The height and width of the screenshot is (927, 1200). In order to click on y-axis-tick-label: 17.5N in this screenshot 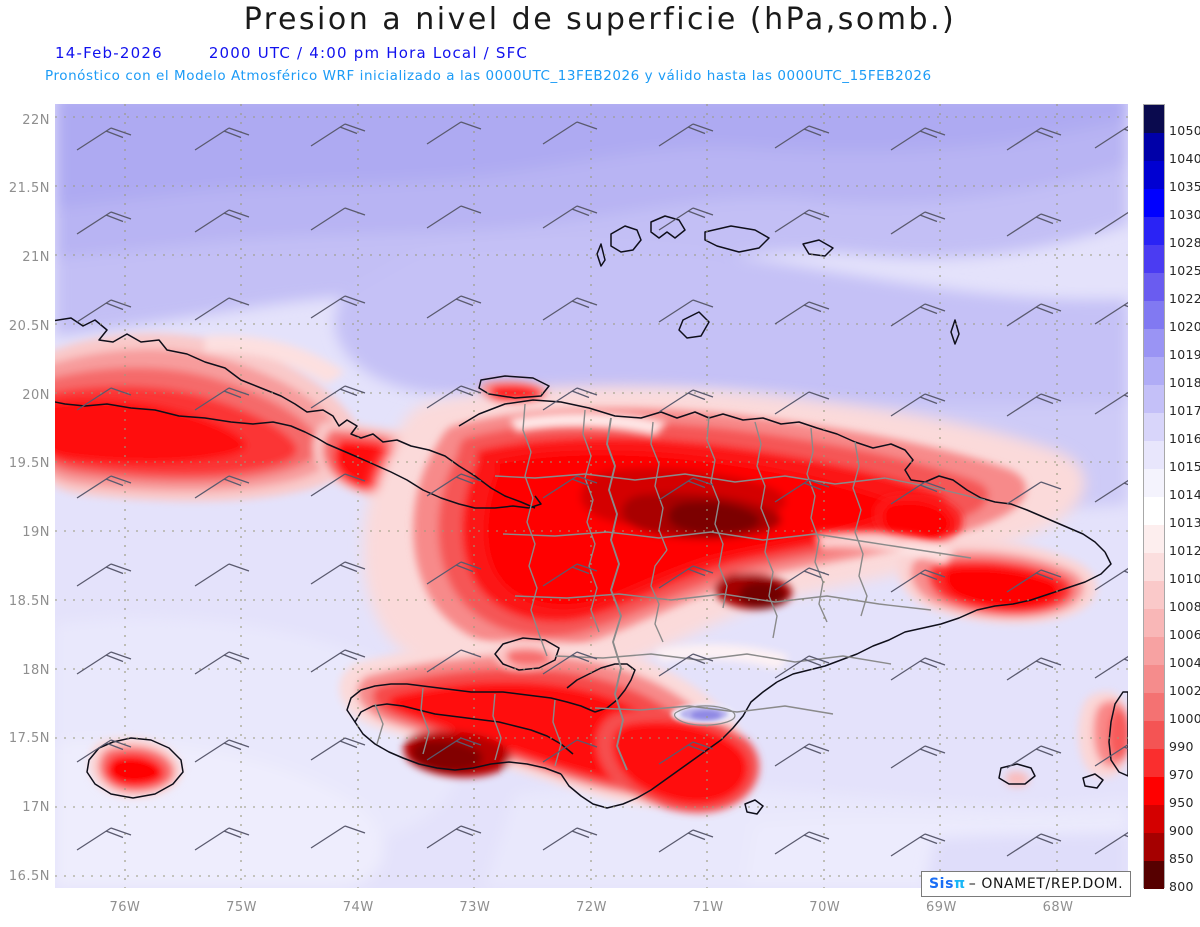, I will do `click(29, 739)`.